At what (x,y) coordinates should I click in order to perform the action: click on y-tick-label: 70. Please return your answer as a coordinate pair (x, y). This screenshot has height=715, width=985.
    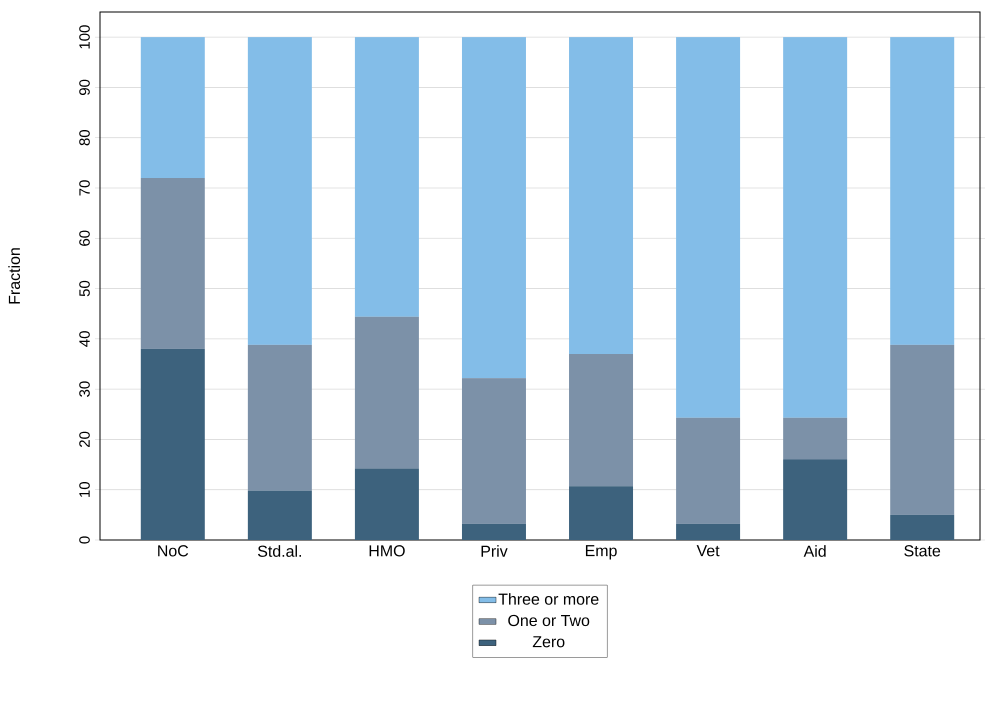
    Looking at the image, I should click on (84, 188).